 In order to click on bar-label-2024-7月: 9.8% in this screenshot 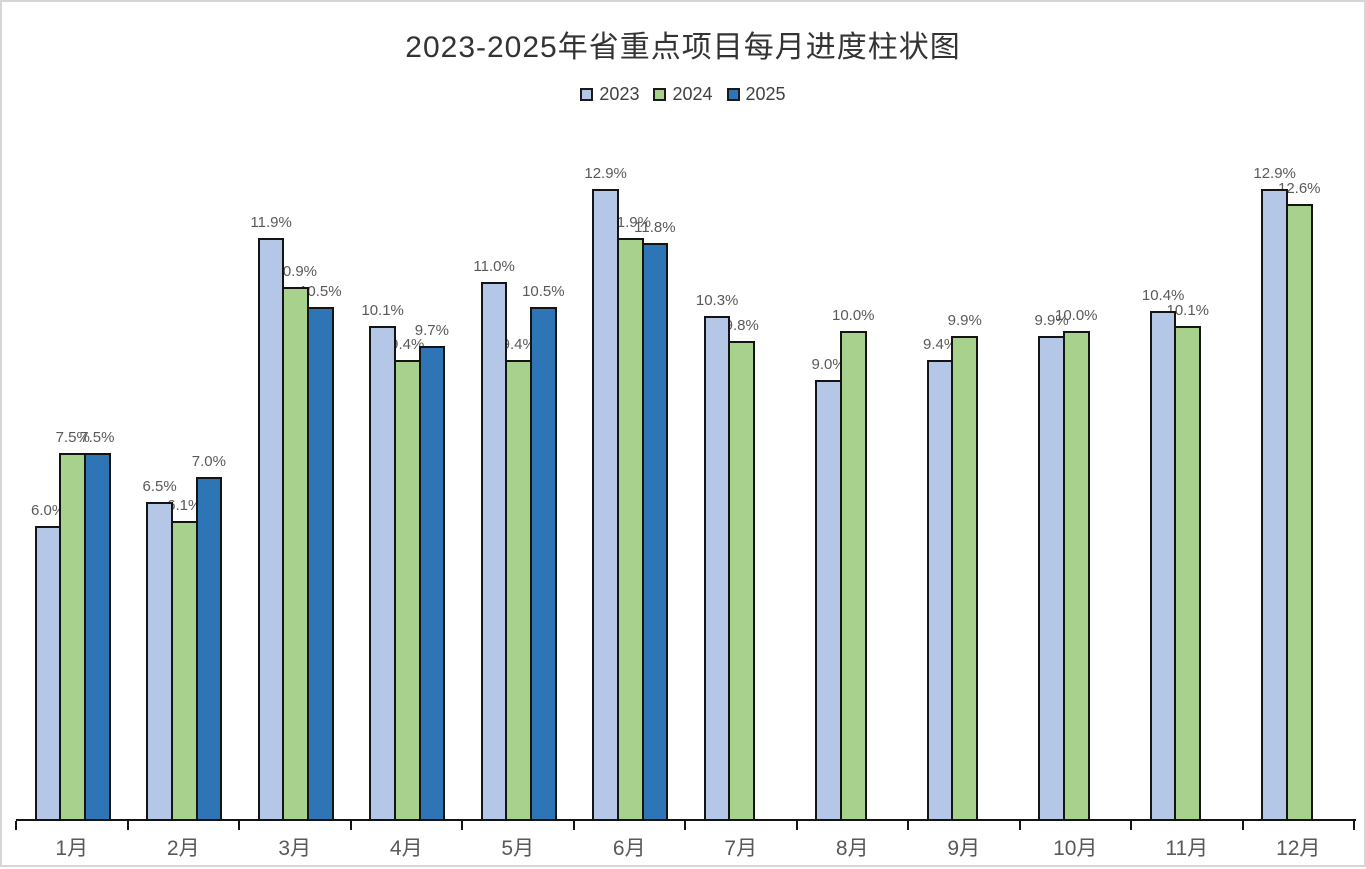, I will do `click(741, 325)`.